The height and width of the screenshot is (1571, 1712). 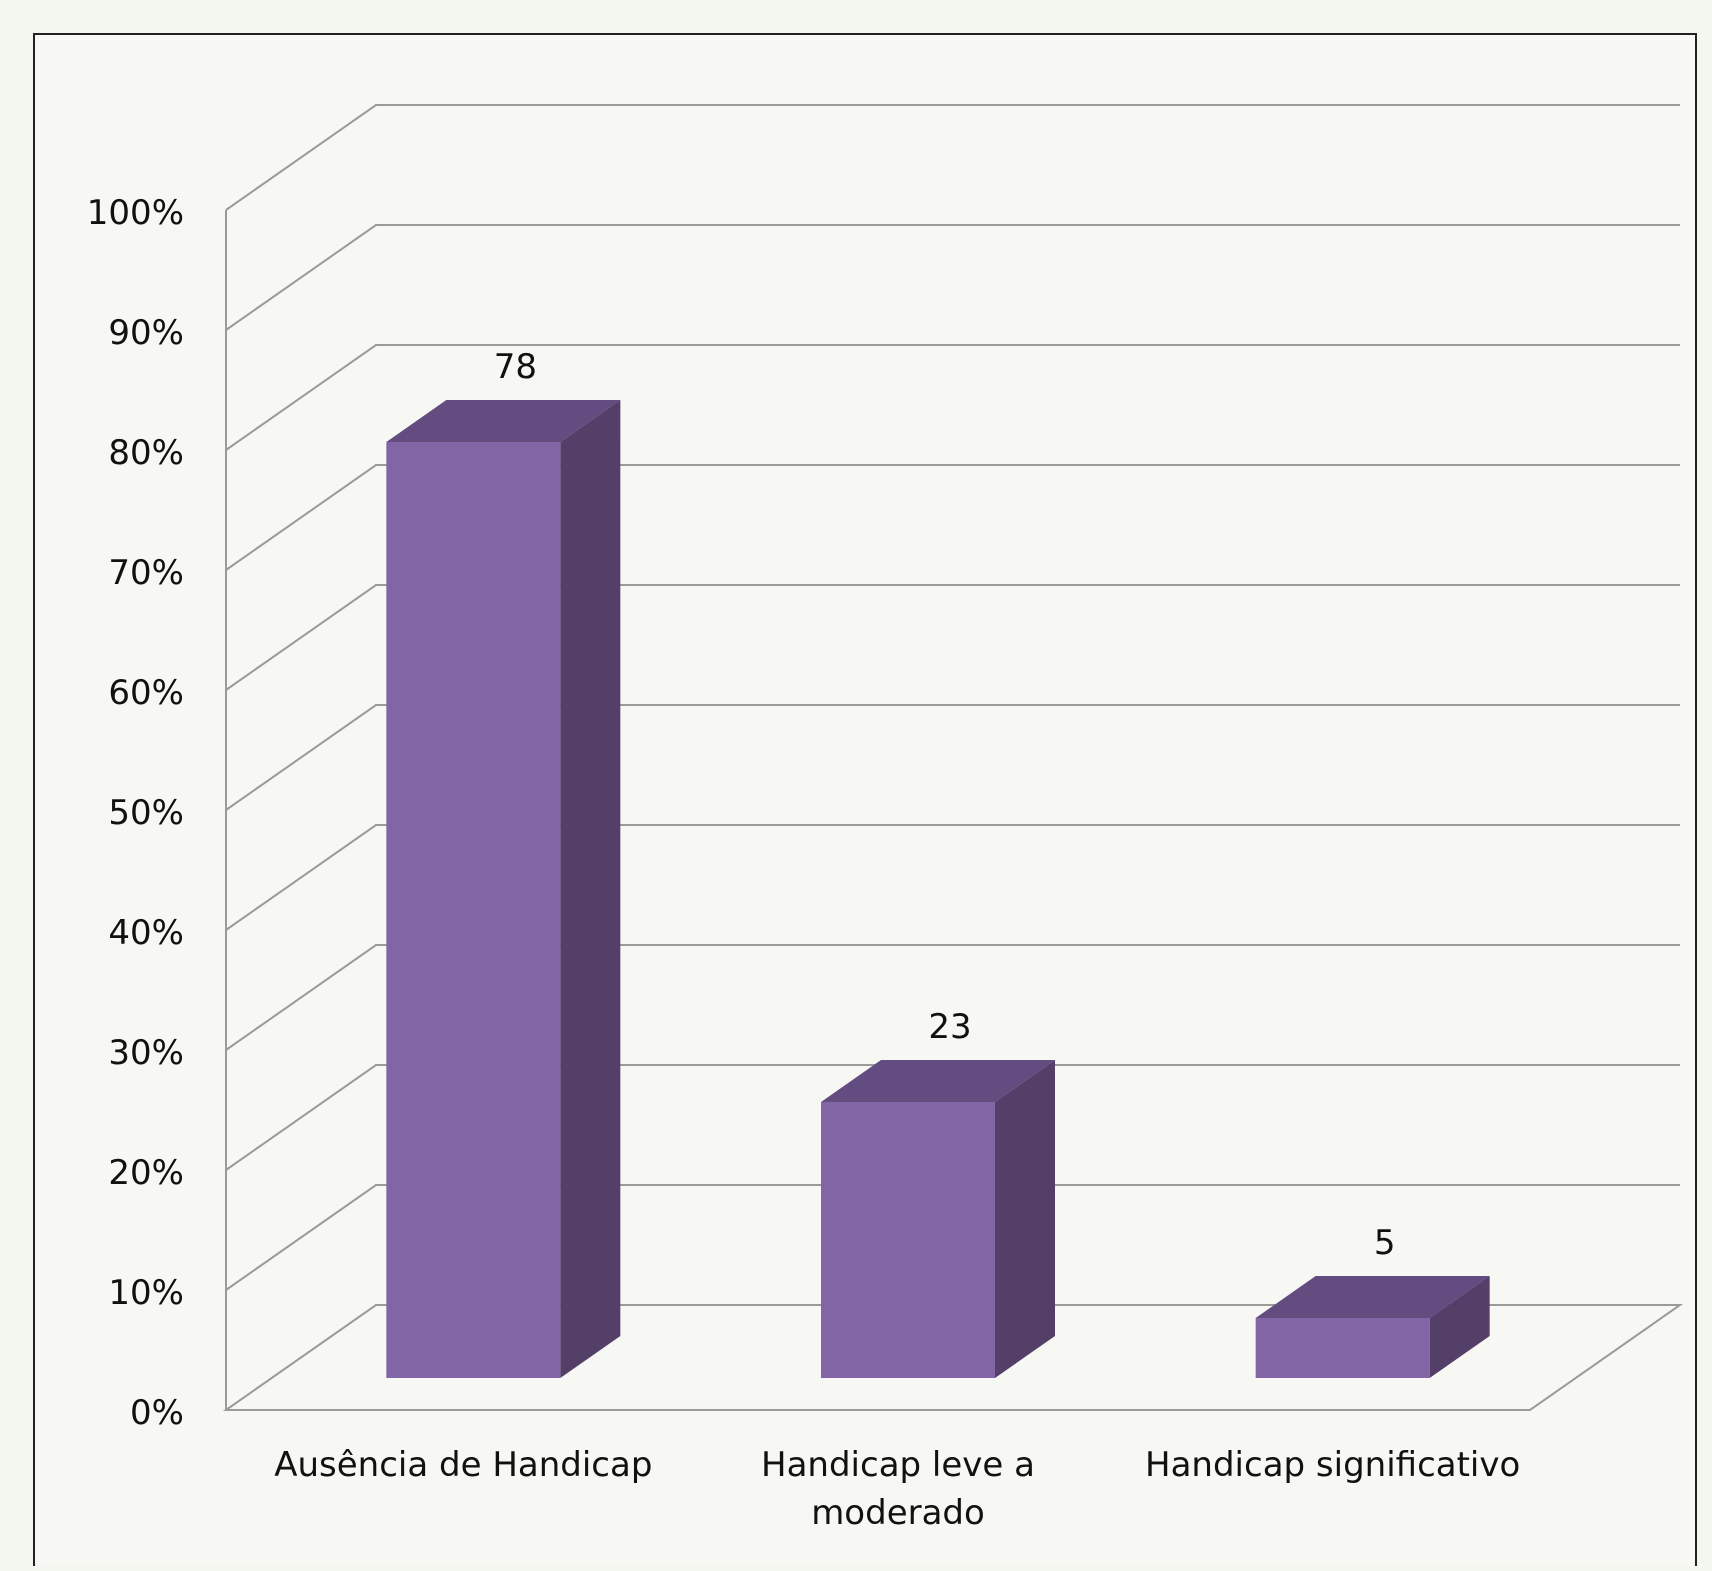 I want to click on data-label: 5, so click(x=1385, y=1243).